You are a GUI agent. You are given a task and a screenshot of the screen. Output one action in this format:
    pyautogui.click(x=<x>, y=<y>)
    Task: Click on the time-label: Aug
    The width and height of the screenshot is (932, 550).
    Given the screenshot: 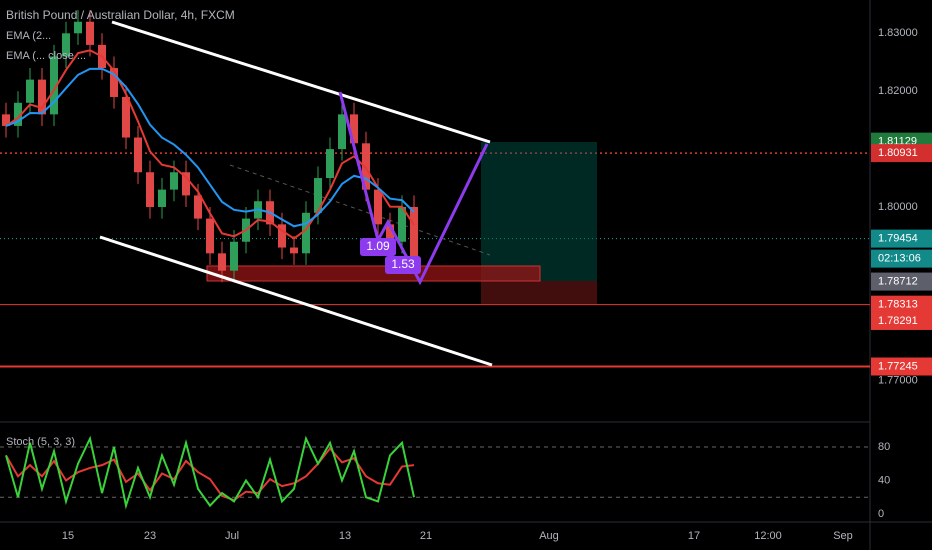 What is the action you would take?
    pyautogui.click(x=549, y=536)
    